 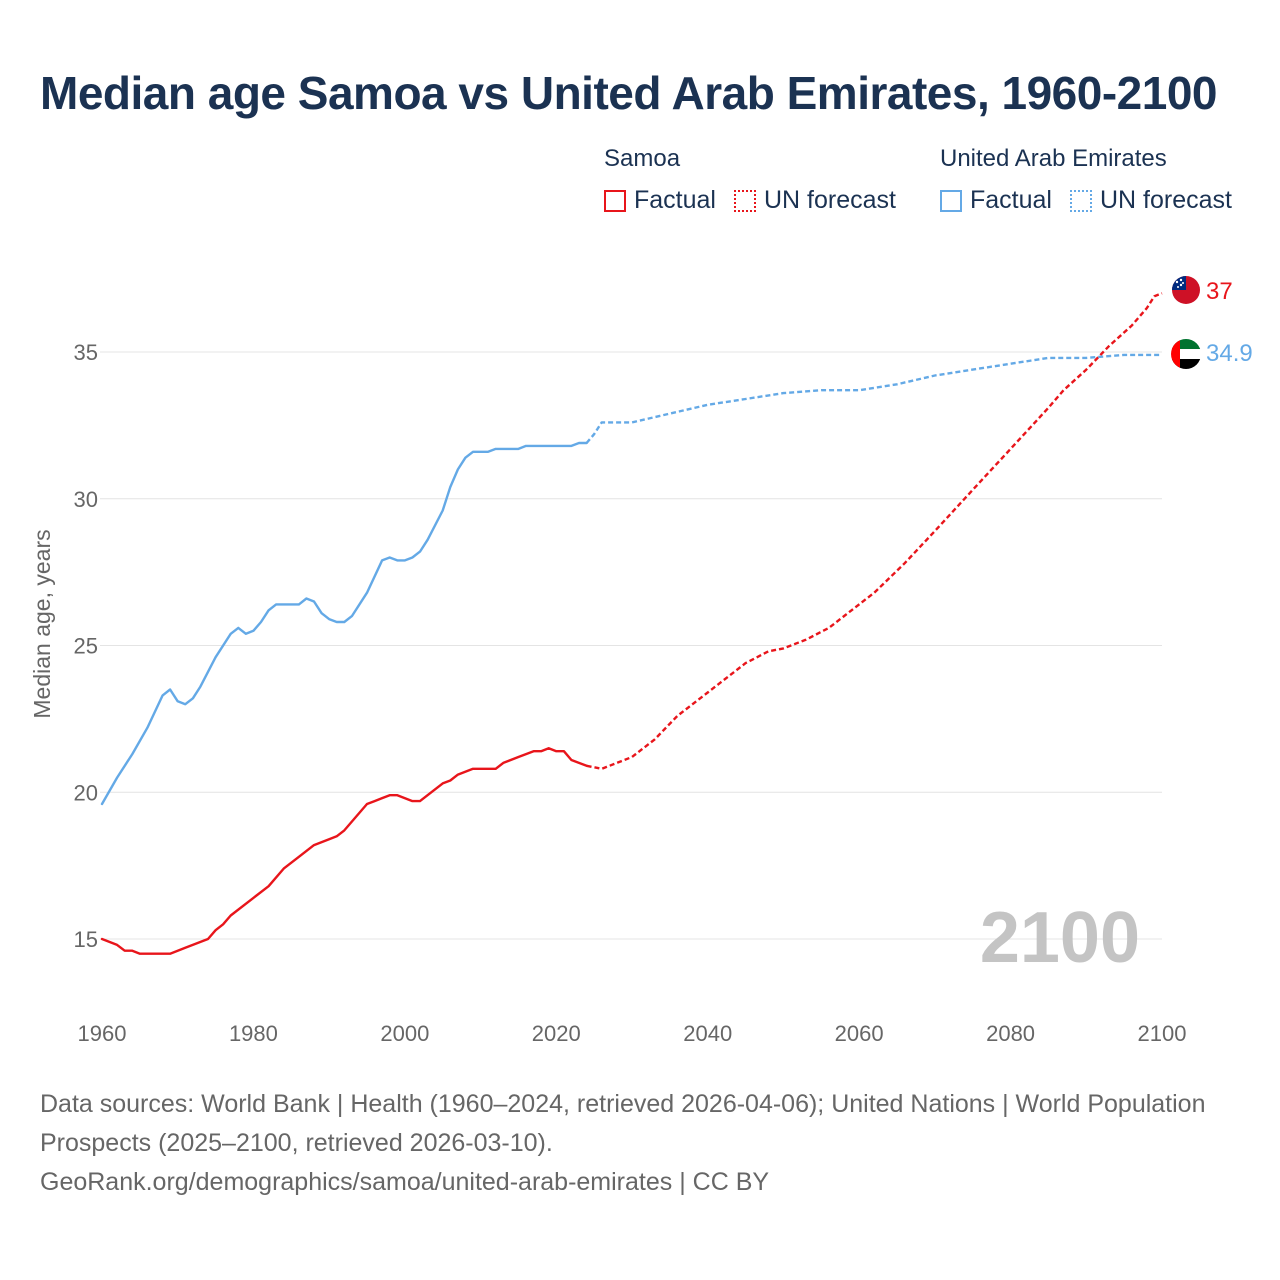 What do you see at coordinates (344, 623) in the screenshot?
I see `series-line-uae-factual` at bounding box center [344, 623].